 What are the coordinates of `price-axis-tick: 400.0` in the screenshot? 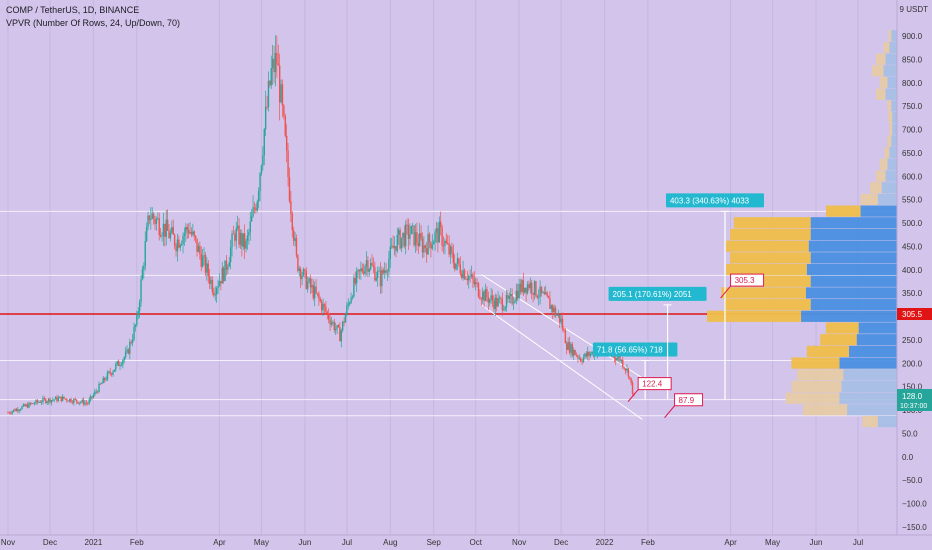 It's located at (912, 270).